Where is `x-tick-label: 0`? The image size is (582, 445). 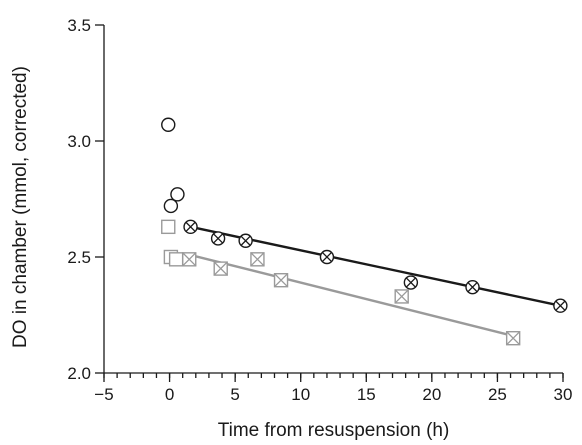 x-tick-label: 0 is located at coordinates (169, 394).